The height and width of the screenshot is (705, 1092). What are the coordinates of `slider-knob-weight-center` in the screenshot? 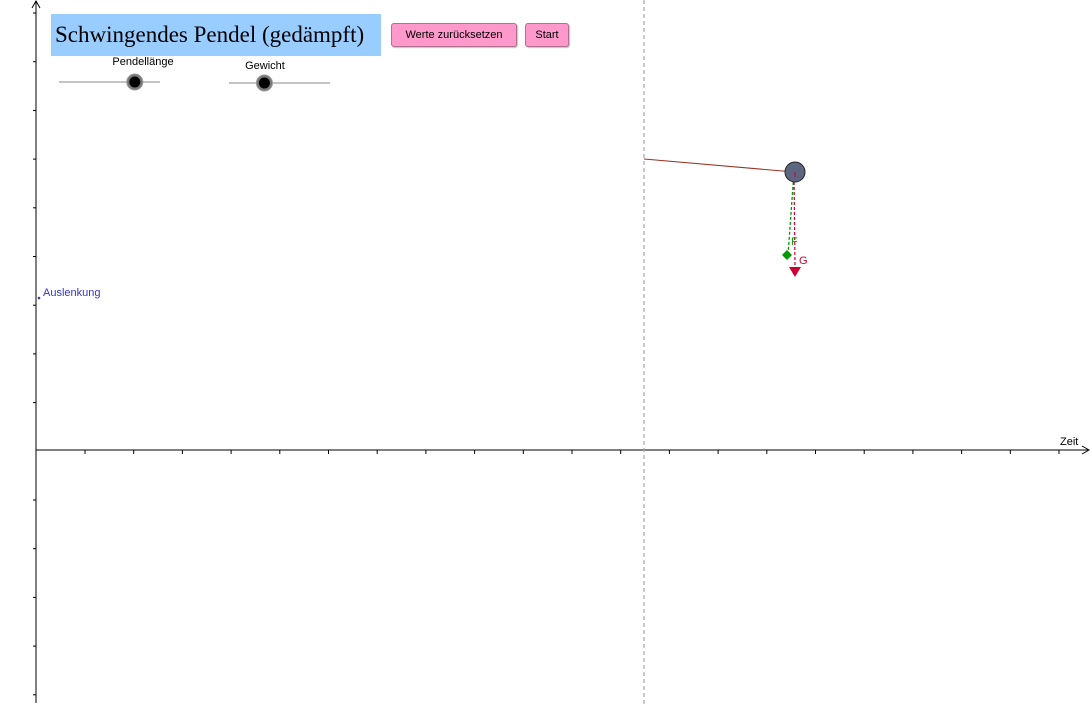 It's located at (264, 83).